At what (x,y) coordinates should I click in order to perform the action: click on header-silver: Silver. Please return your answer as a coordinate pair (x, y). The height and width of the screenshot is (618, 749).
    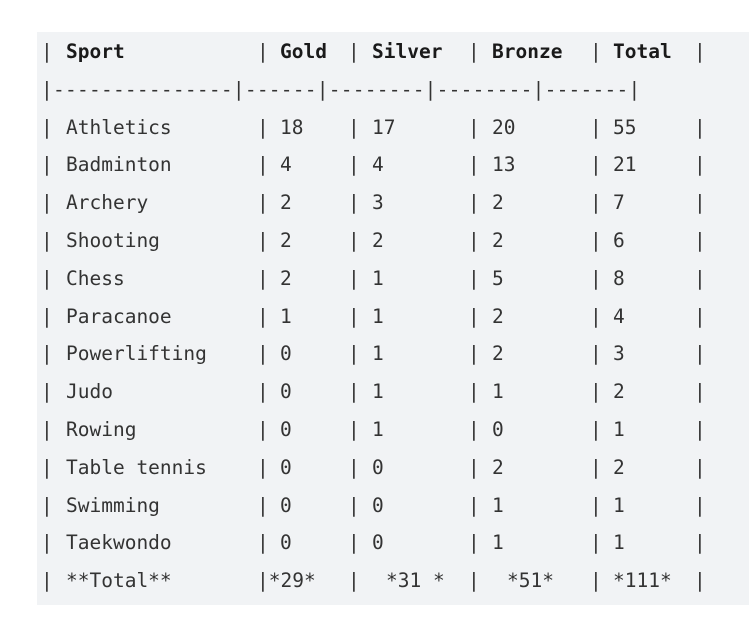
    Looking at the image, I should click on (407, 51).